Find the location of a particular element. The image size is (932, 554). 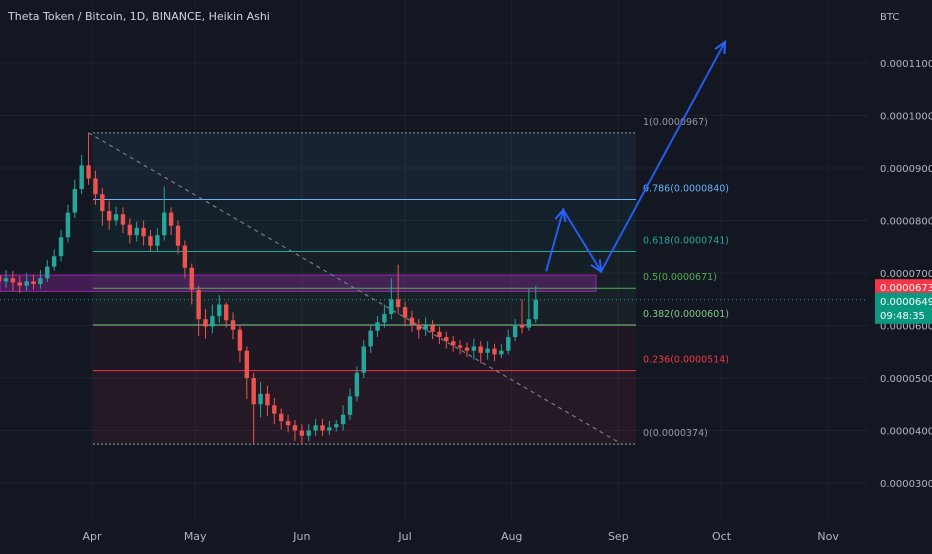

y-tick-label: 0.0000500 is located at coordinates (906, 379).